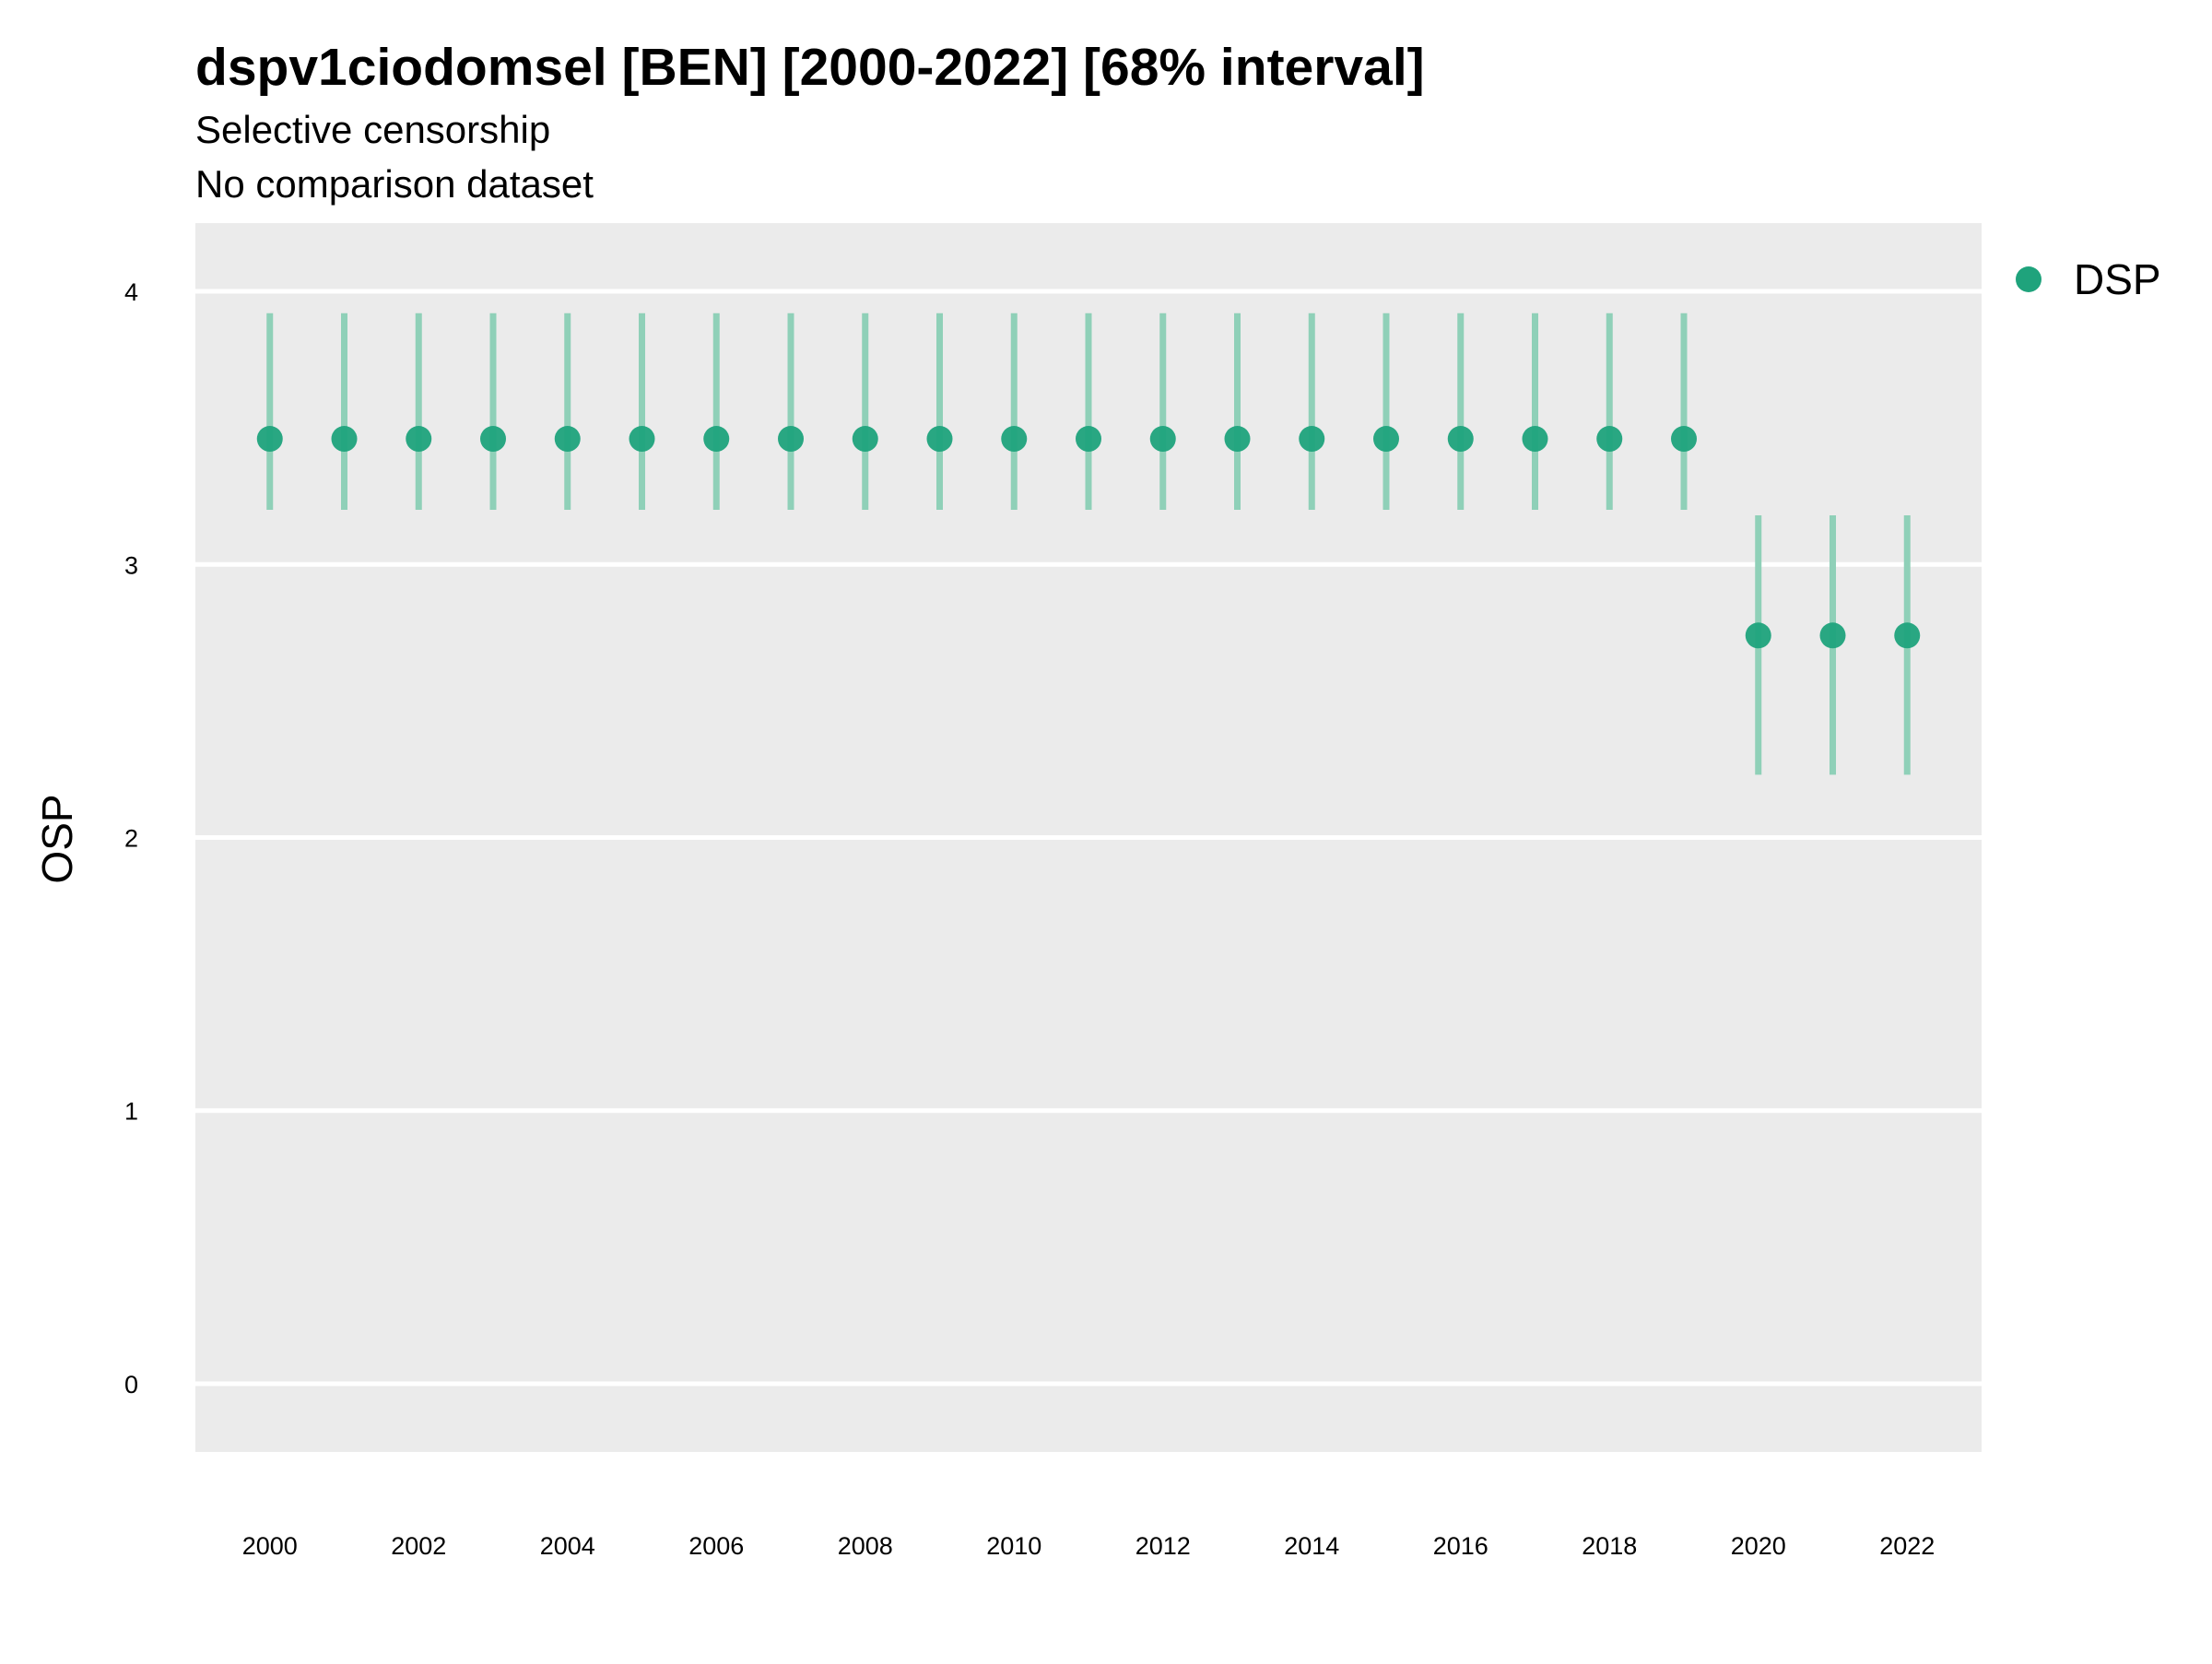  What do you see at coordinates (791, 439) in the screenshot?
I see `data-point-2007` at bounding box center [791, 439].